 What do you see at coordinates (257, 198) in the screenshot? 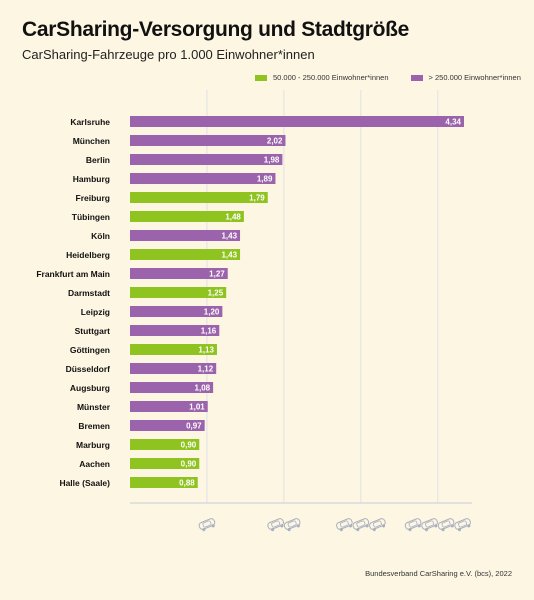
I see `value-label: 1,79` at bounding box center [257, 198].